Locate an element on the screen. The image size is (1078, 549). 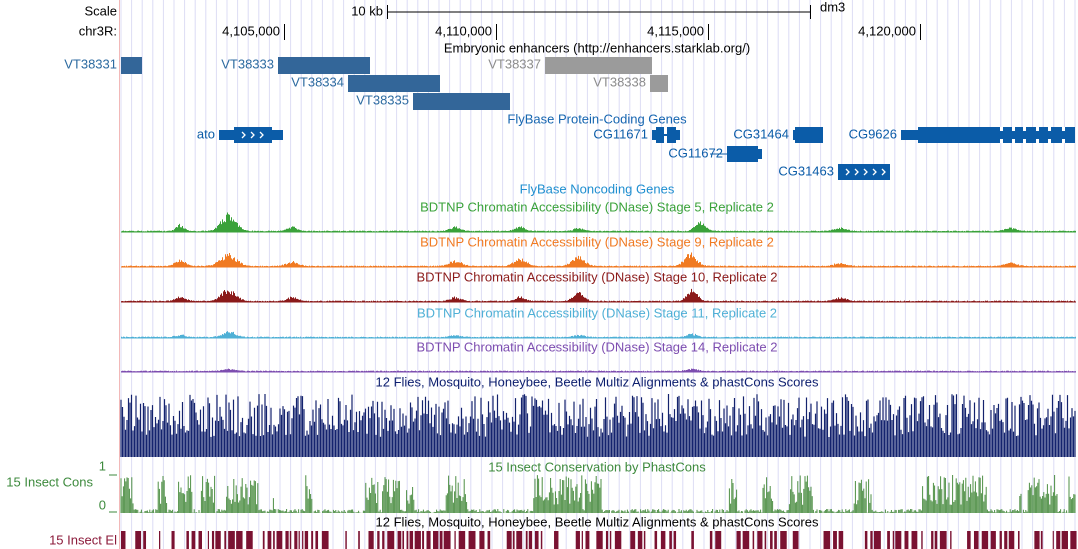
enhancer-label: VT38333 is located at coordinates (247, 63).